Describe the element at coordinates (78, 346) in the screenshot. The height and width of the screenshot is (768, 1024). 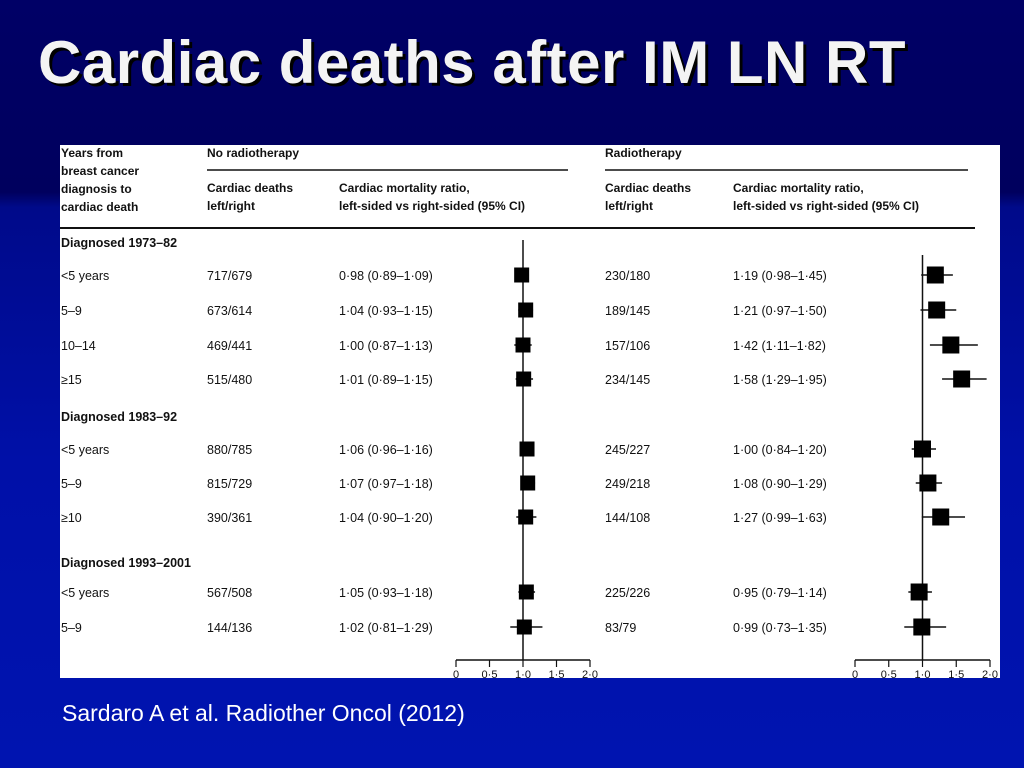
I see `row-label: 10–14` at that location.